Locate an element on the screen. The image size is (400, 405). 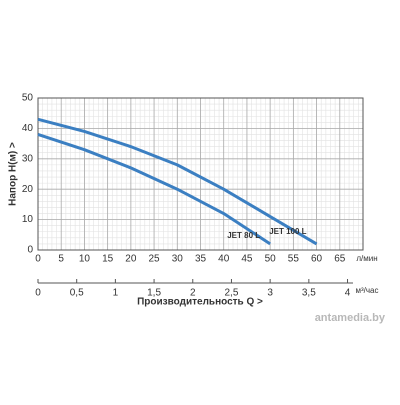
series-label: JET 100 L is located at coordinates (287, 231).